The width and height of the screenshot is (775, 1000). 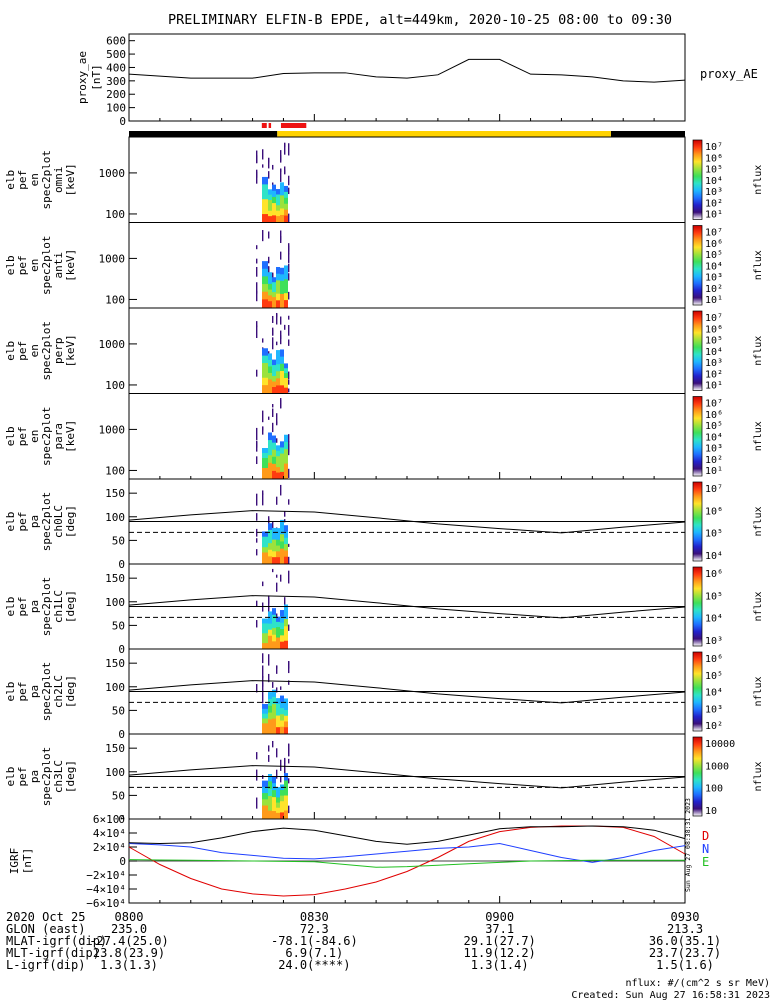 I want to click on orbit-row-value: 23.7(23.7), so click(x=685, y=953).